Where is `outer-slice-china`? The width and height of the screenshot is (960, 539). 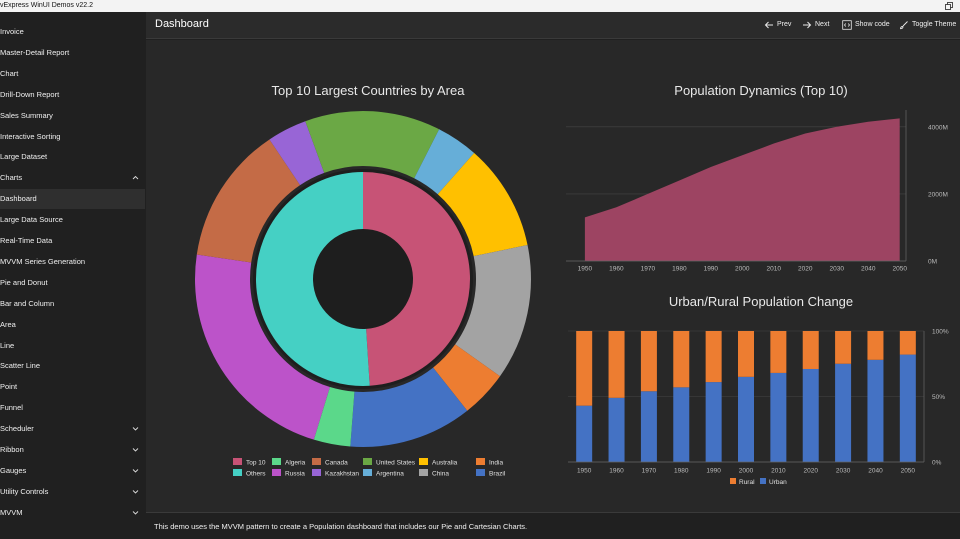
outer-slice-china is located at coordinates (493, 311).